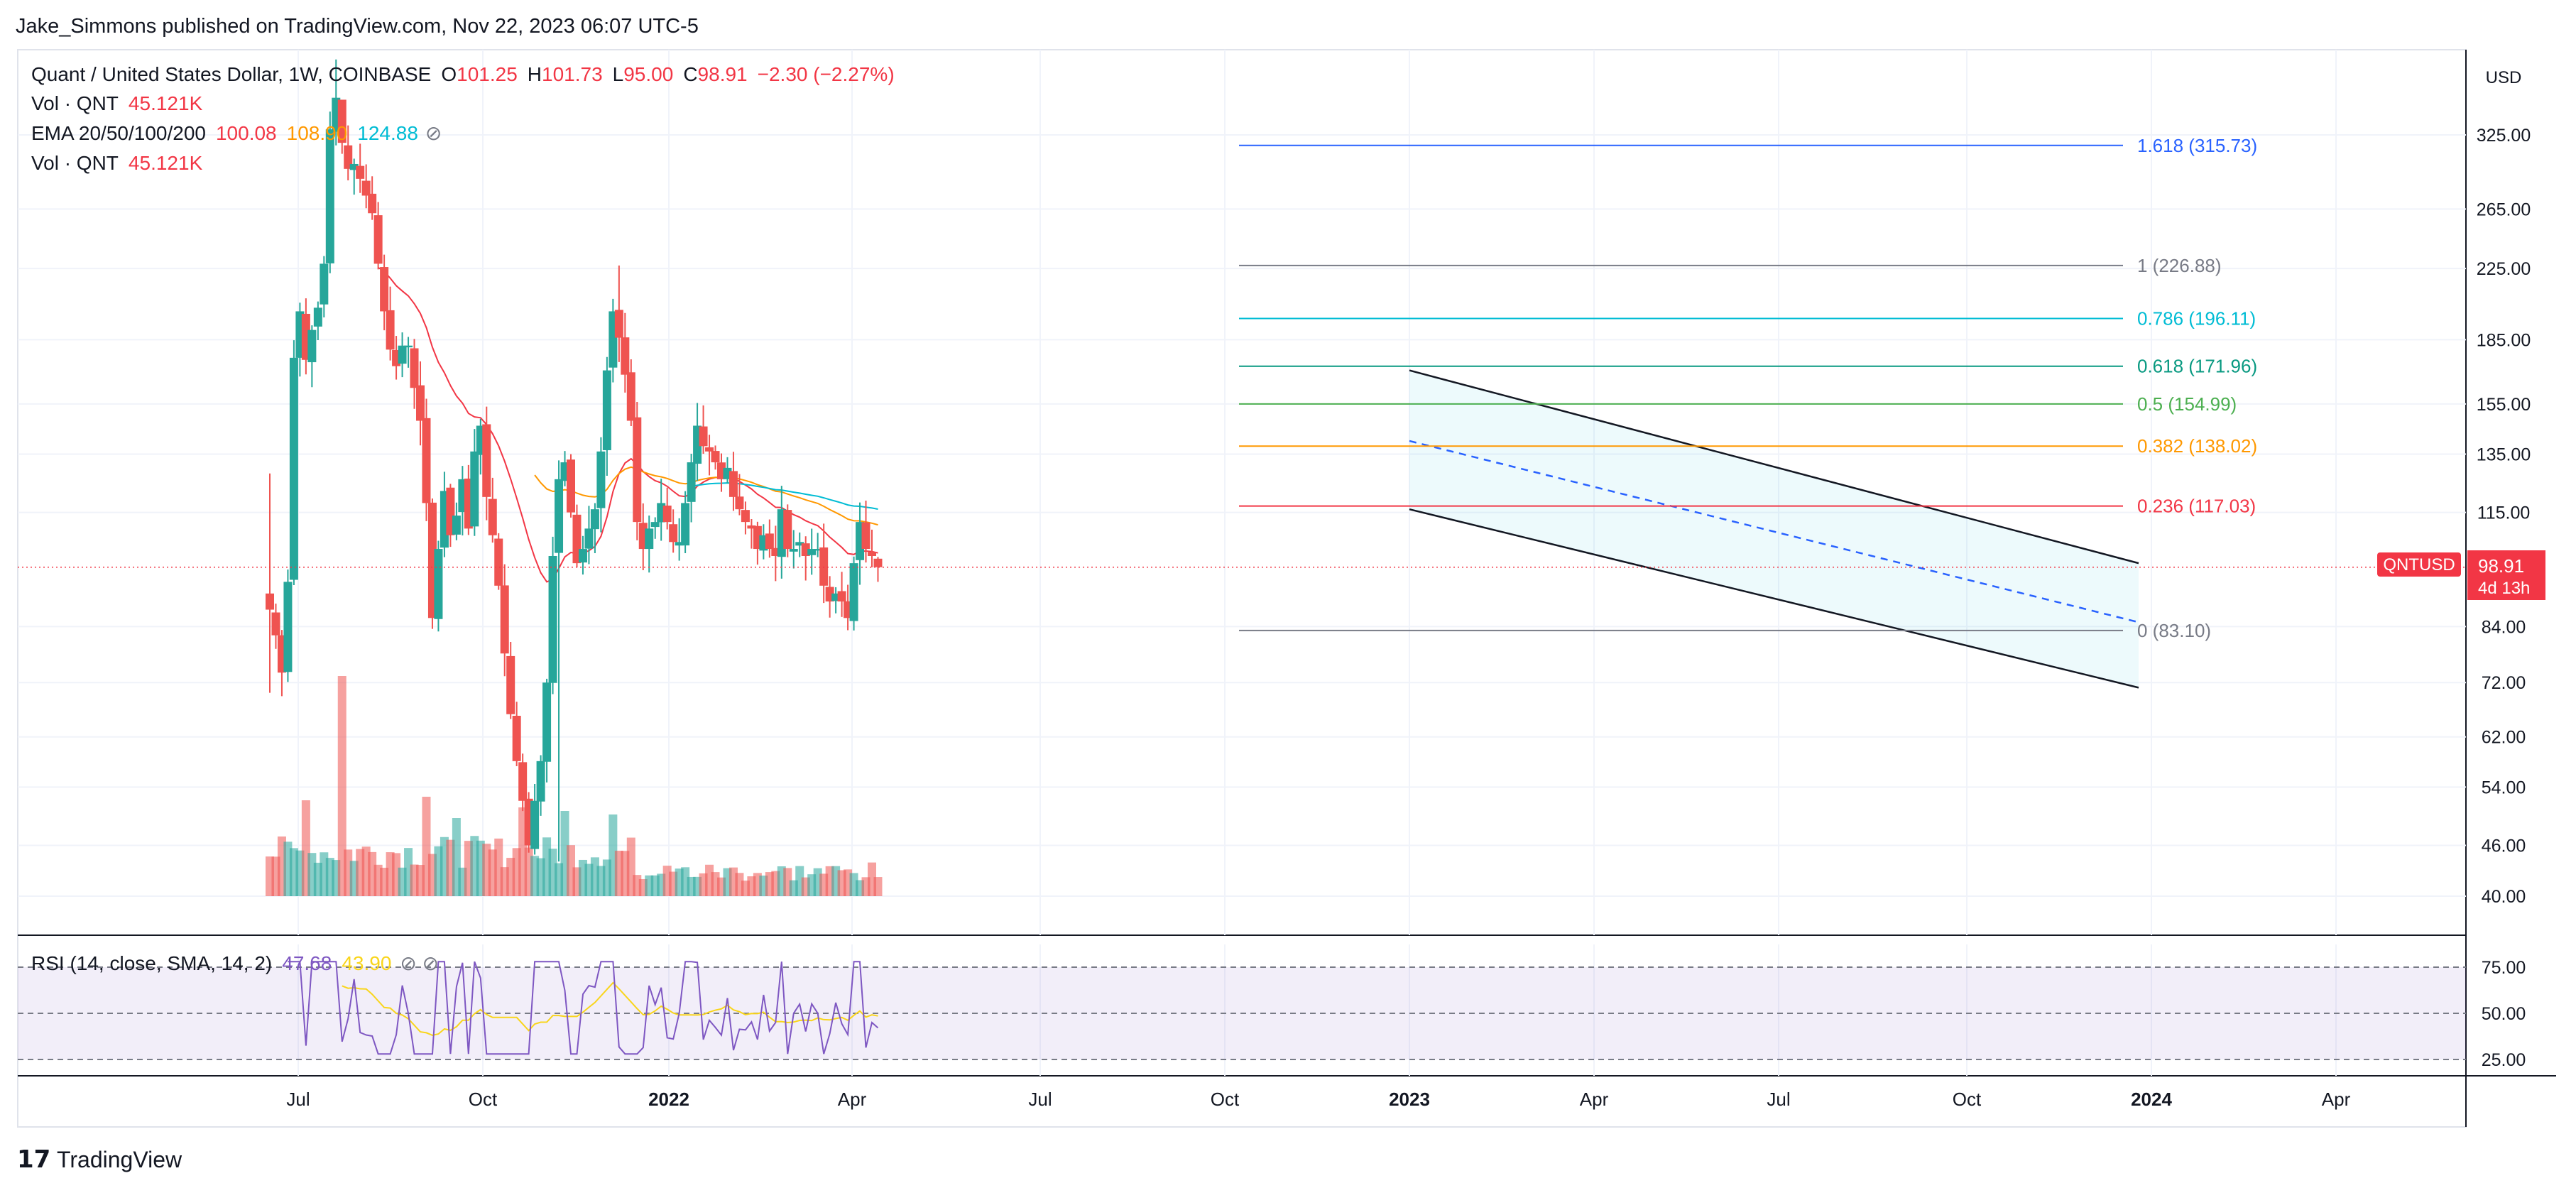 This screenshot has width=2576, height=1188. I want to click on price-tick-label: 72.00, so click(2504, 683).